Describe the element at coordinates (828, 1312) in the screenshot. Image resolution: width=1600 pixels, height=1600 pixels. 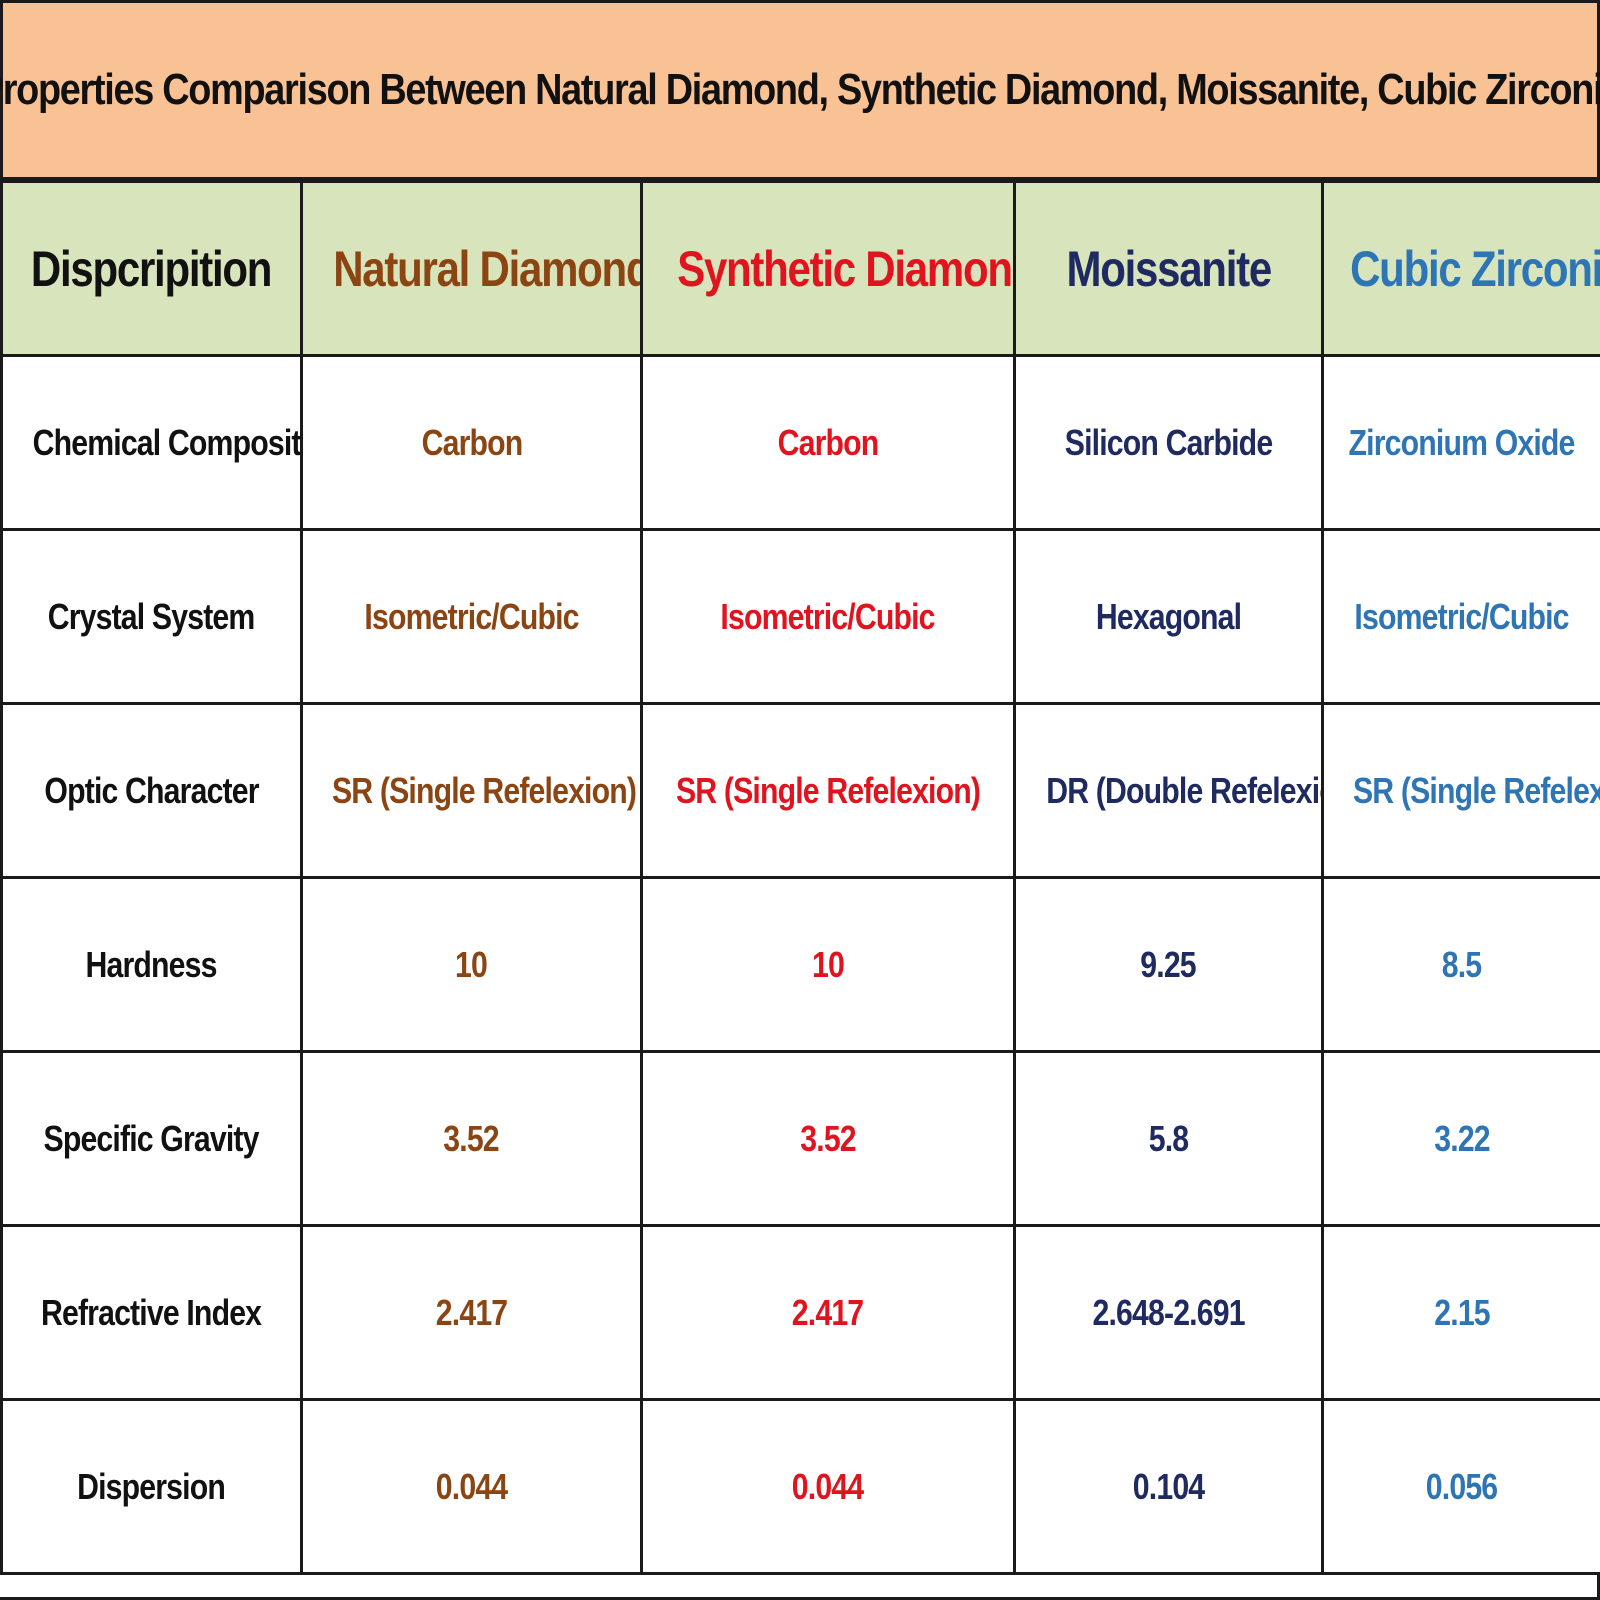
I see `synthetic-diamond-cell: 2.417` at that location.